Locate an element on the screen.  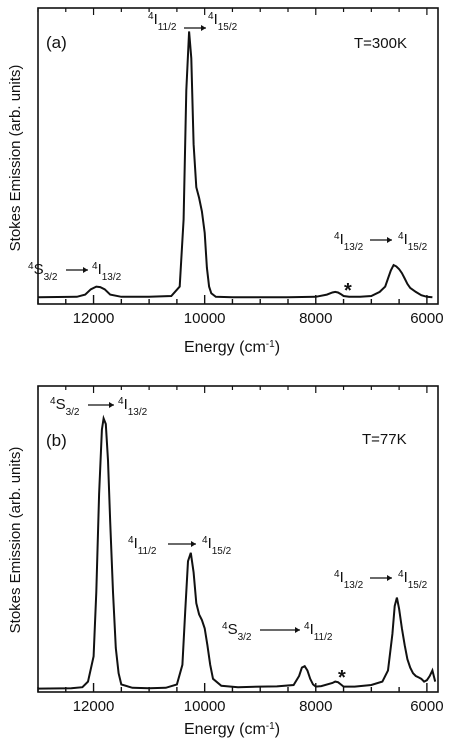
x-tick-label-b: 10000 is located at coordinates (205, 706).